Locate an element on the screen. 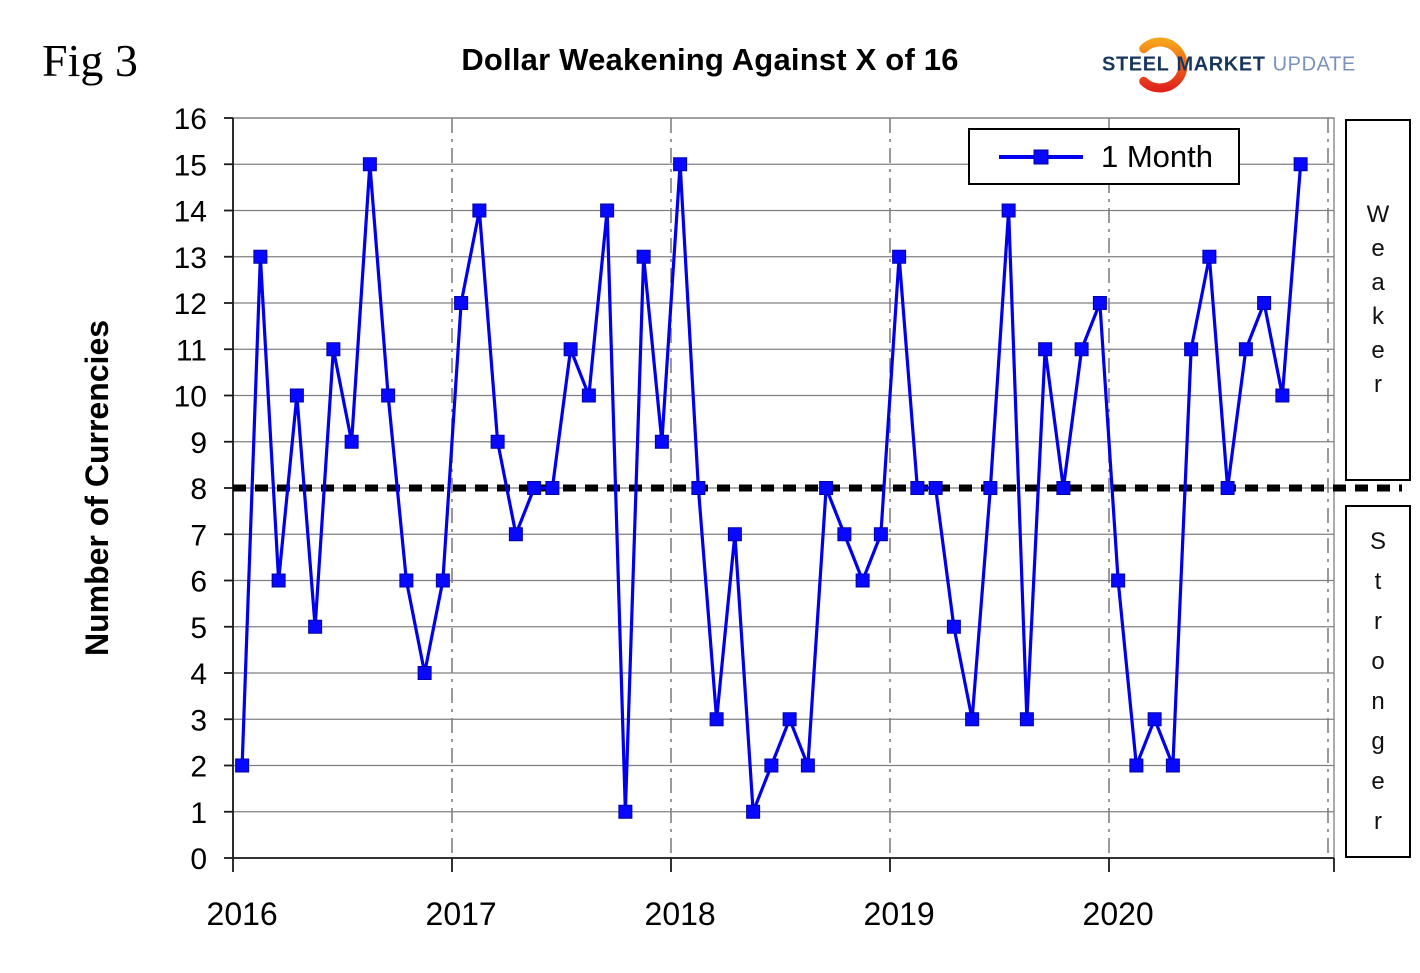 The image size is (1420, 973). y-tick-label: 13 is located at coordinates (190, 258).